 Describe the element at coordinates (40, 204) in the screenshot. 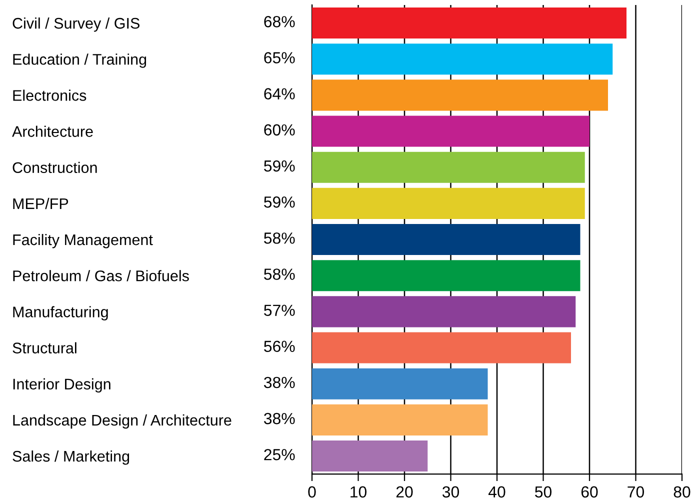

I see `y-tick-label: MEP/FP` at that location.